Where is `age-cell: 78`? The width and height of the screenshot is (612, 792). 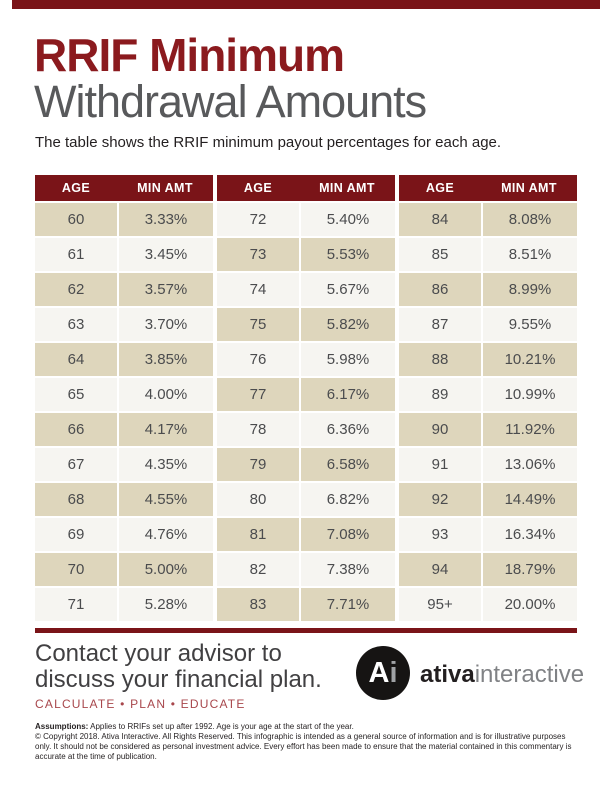
age-cell: 78 is located at coordinates (258, 429).